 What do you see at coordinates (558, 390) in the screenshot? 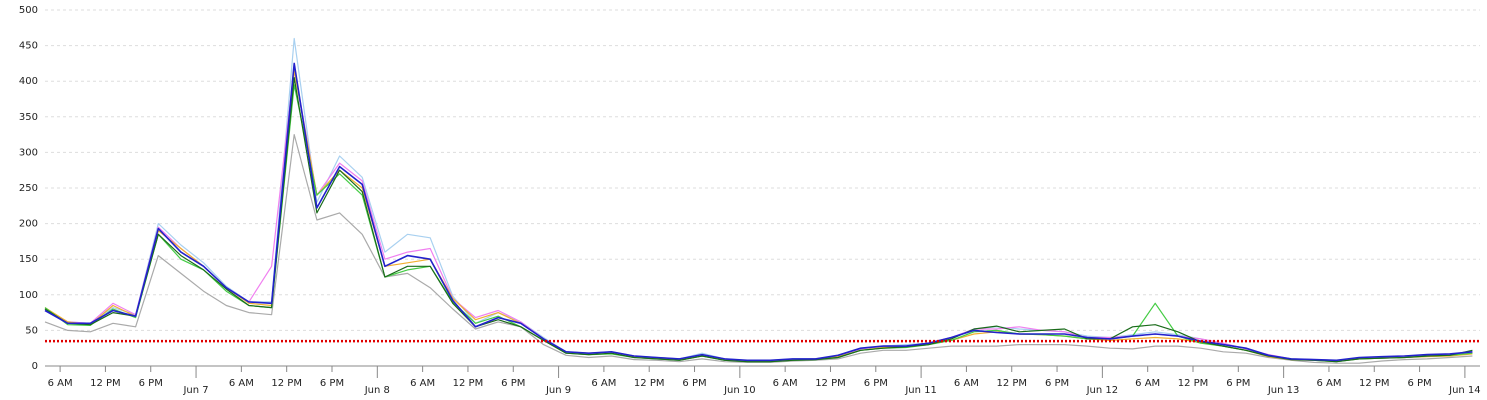
I see `x-tick-label: Jun 9` at bounding box center [558, 390].